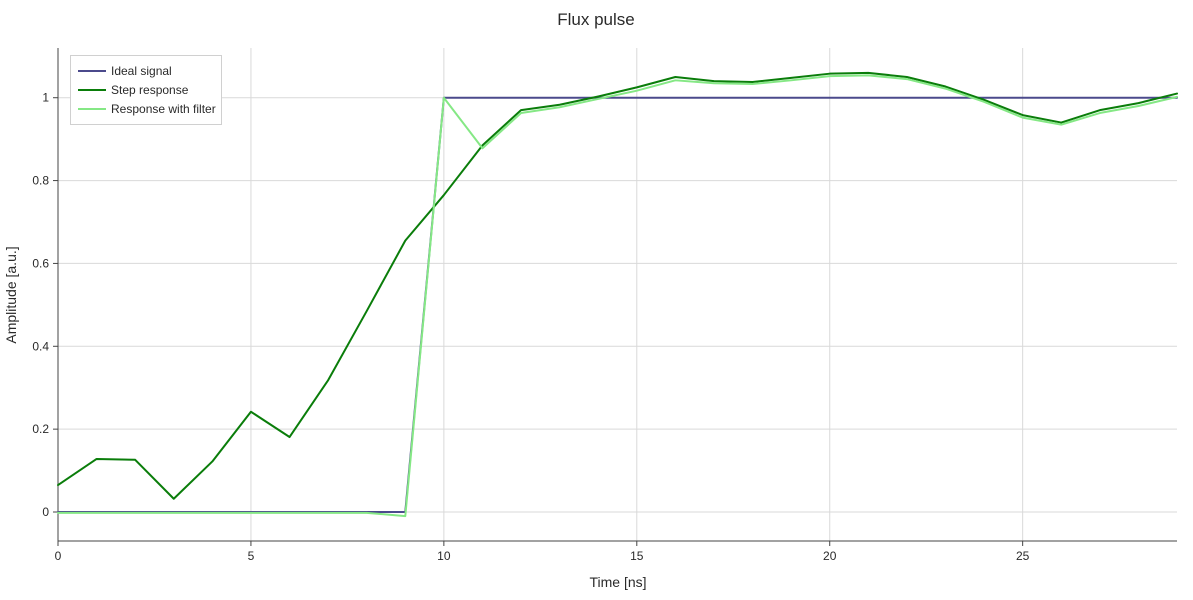 This screenshot has height=600, width=1193. I want to click on y-tick-label: 0.4, so click(40, 346).